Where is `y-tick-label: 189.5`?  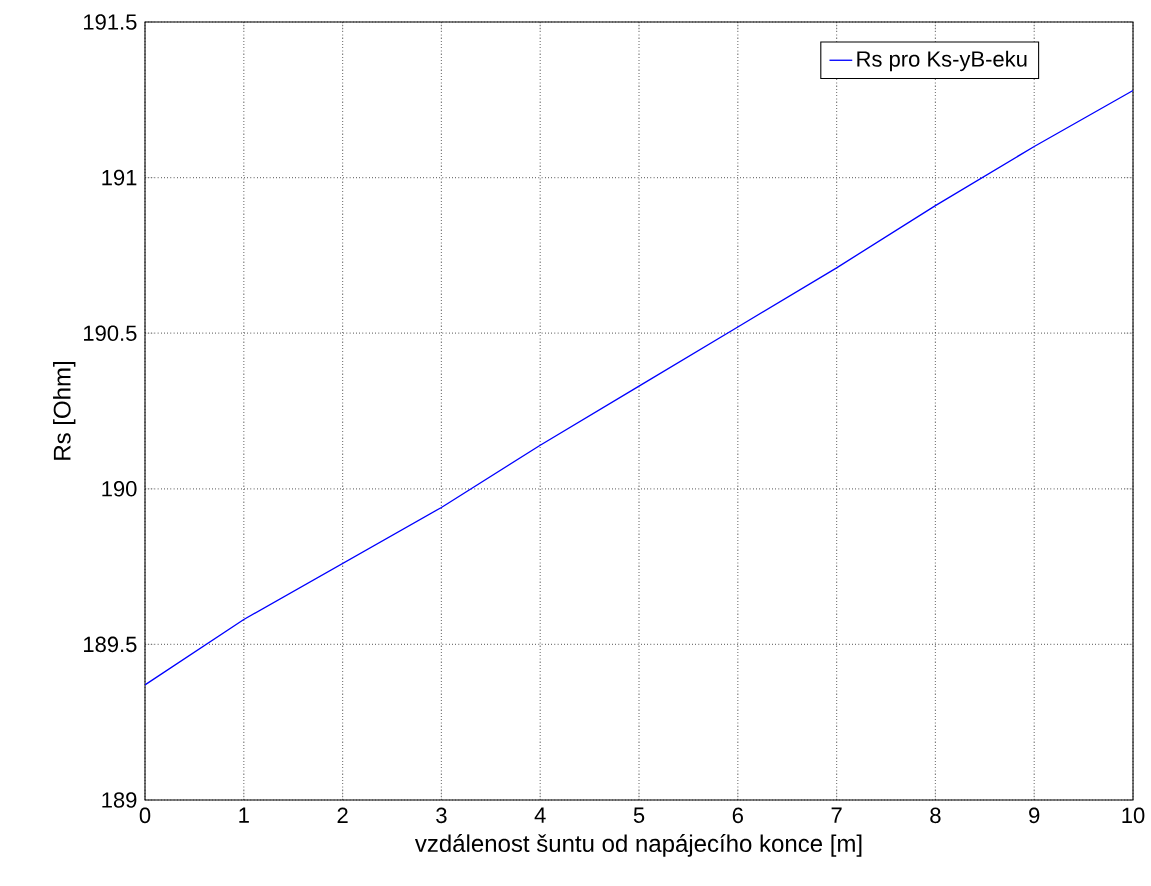
y-tick-label: 189.5 is located at coordinates (110, 644).